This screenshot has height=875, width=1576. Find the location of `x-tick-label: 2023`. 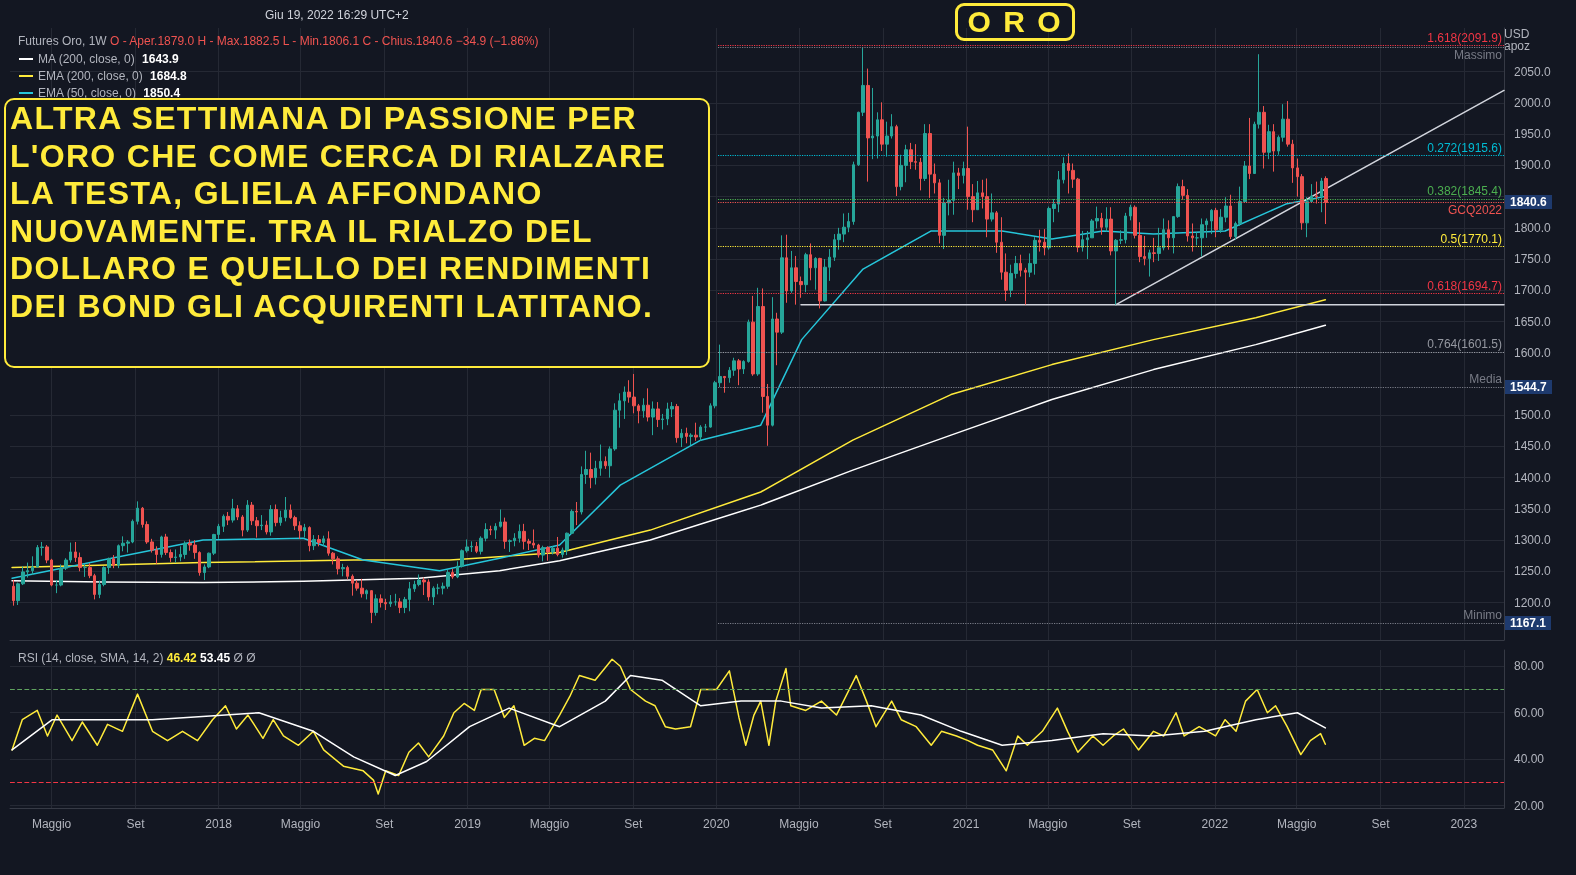

x-tick-label: 2023 is located at coordinates (1464, 824).